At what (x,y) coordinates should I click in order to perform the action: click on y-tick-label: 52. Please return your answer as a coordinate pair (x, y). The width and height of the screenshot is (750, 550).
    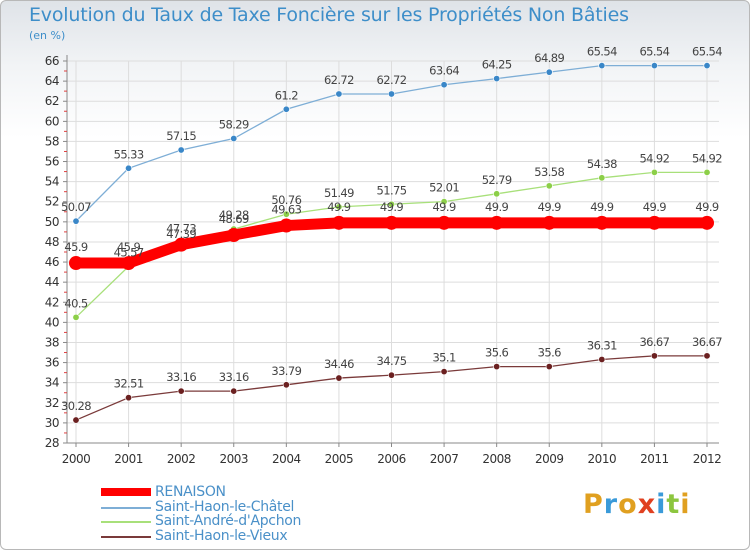
    Looking at the image, I should click on (52, 202).